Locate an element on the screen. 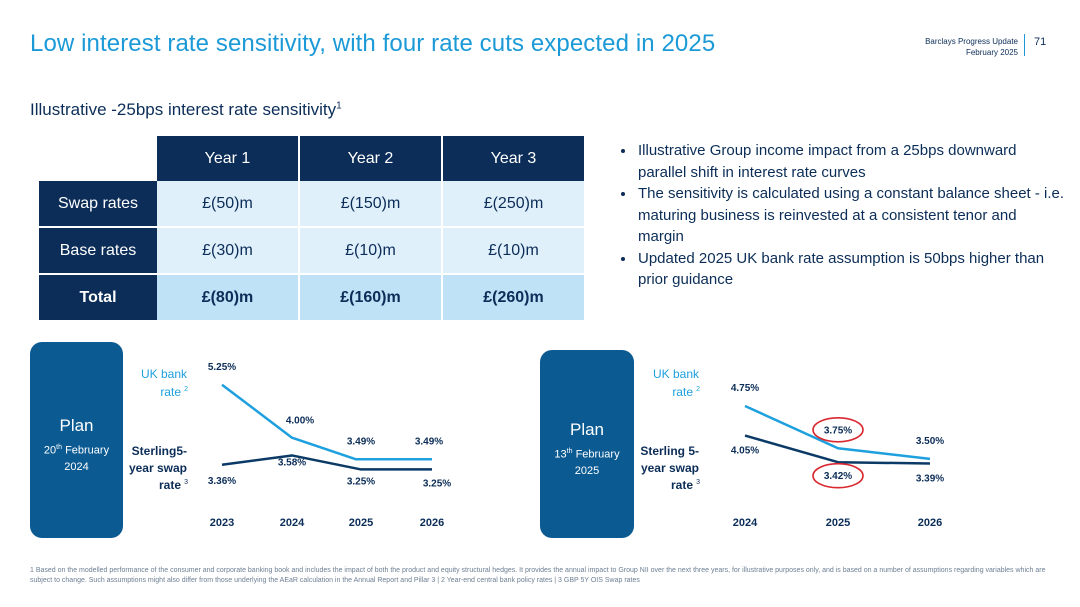  data-label: 3.58% is located at coordinates (292, 462).